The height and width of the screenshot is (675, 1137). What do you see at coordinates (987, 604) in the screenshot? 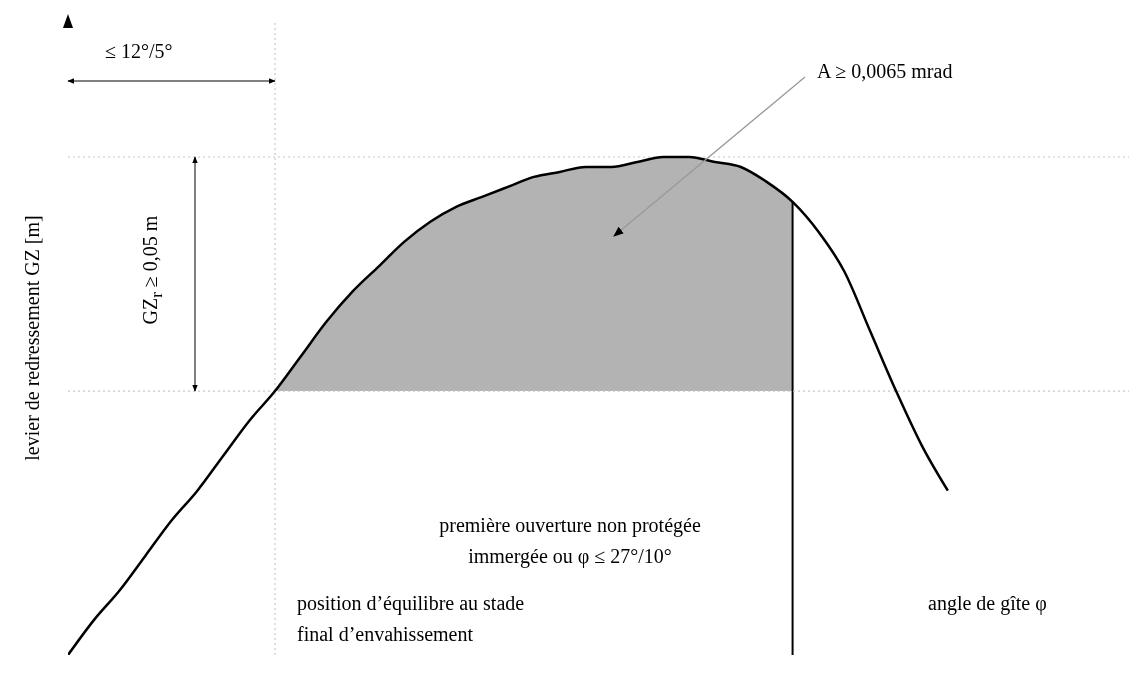
I see `x-axis-title: angle de gîte φ` at bounding box center [987, 604].